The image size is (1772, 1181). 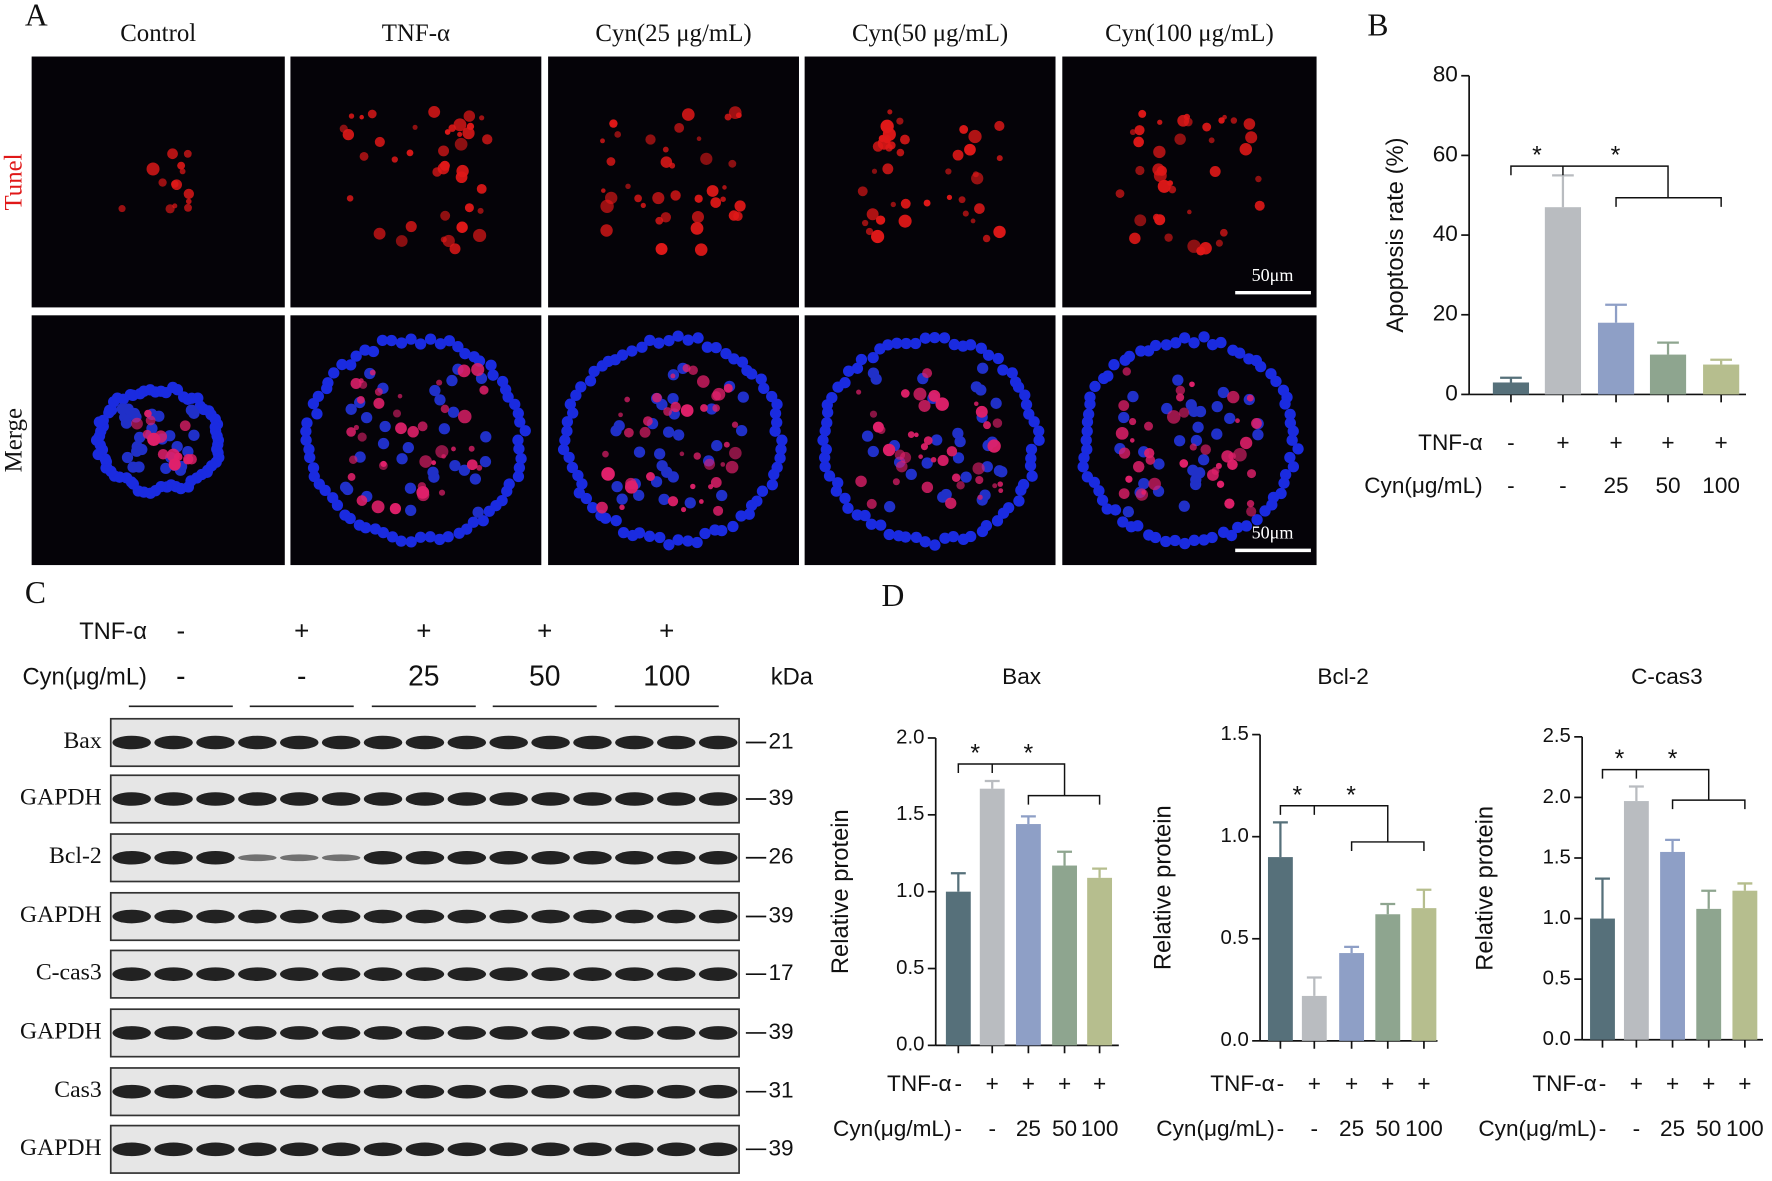 What do you see at coordinates (780, 797) in the screenshot?
I see `kda-label: 39` at bounding box center [780, 797].